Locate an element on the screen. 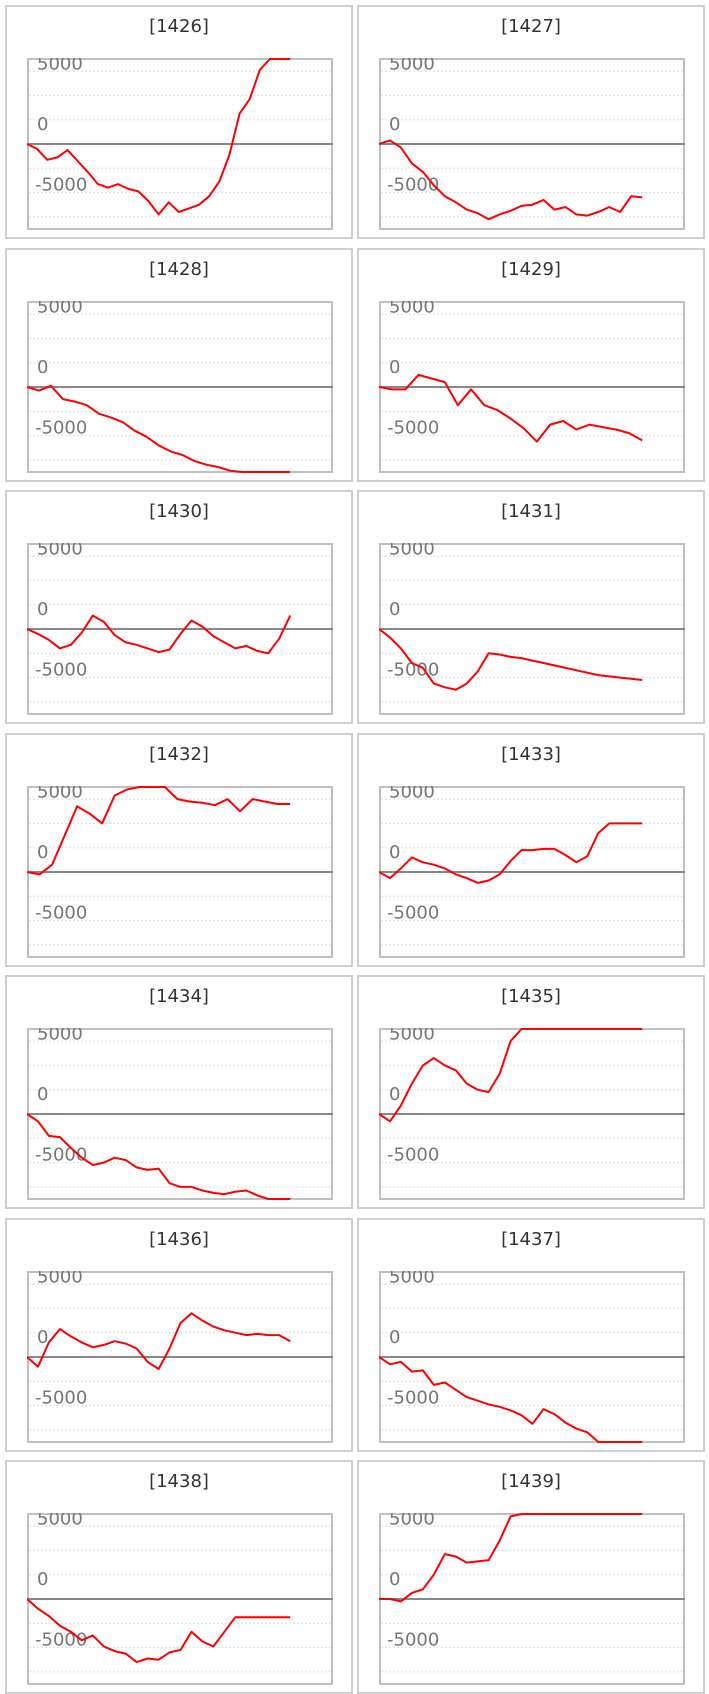 This screenshot has width=709, height=1694. chart-title: [1438] is located at coordinates (179, 1481).